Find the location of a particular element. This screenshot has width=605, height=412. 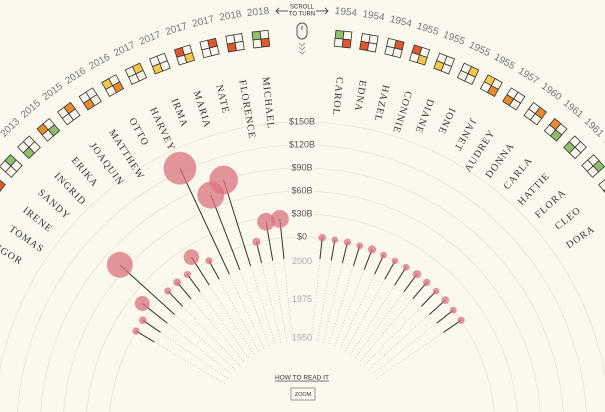

storm-year: 2017 is located at coordinates (203, 22).